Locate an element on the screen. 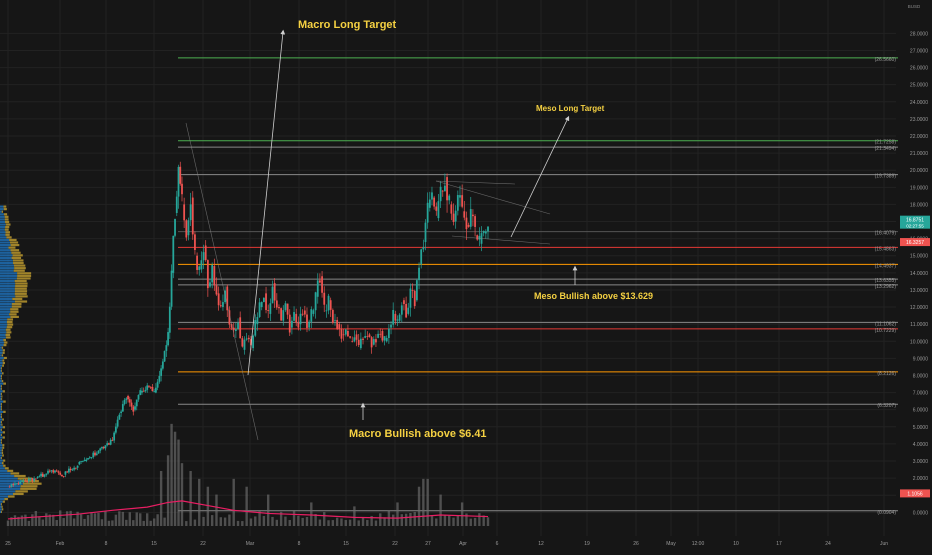 The image size is (932, 555). y-tick-label: 0.0000 is located at coordinates (921, 513).